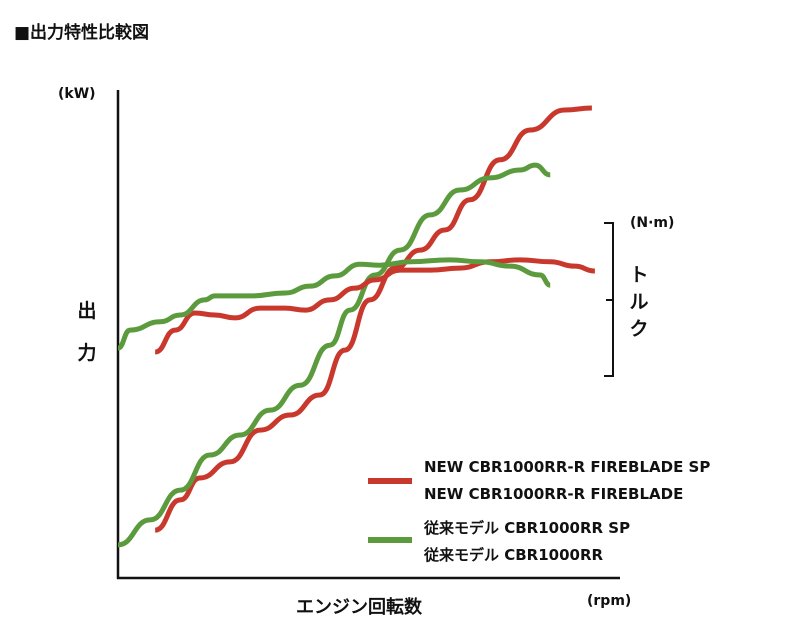  What do you see at coordinates (527, 528) in the screenshot?
I see `legend-green-line1: 従来モデル CBR1000RR SP` at bounding box center [527, 528].